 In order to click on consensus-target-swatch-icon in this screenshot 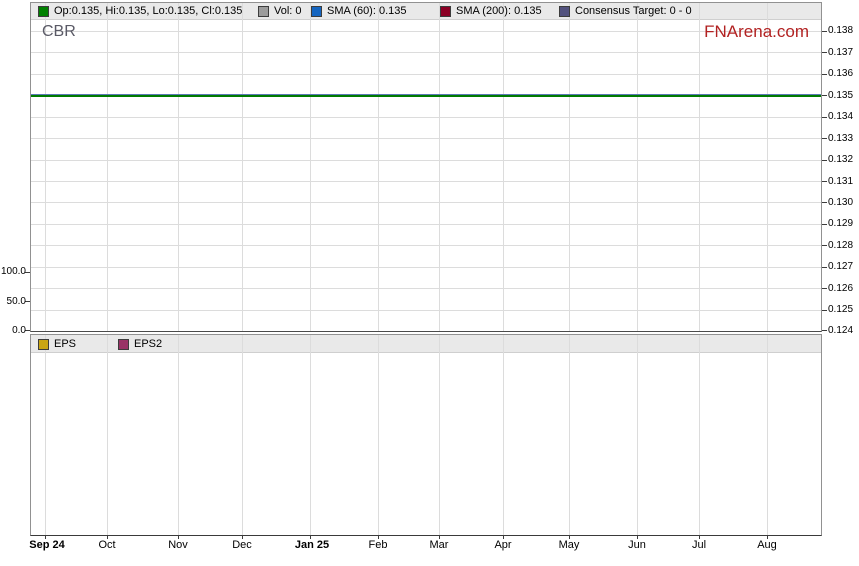, I will do `click(564, 11)`.